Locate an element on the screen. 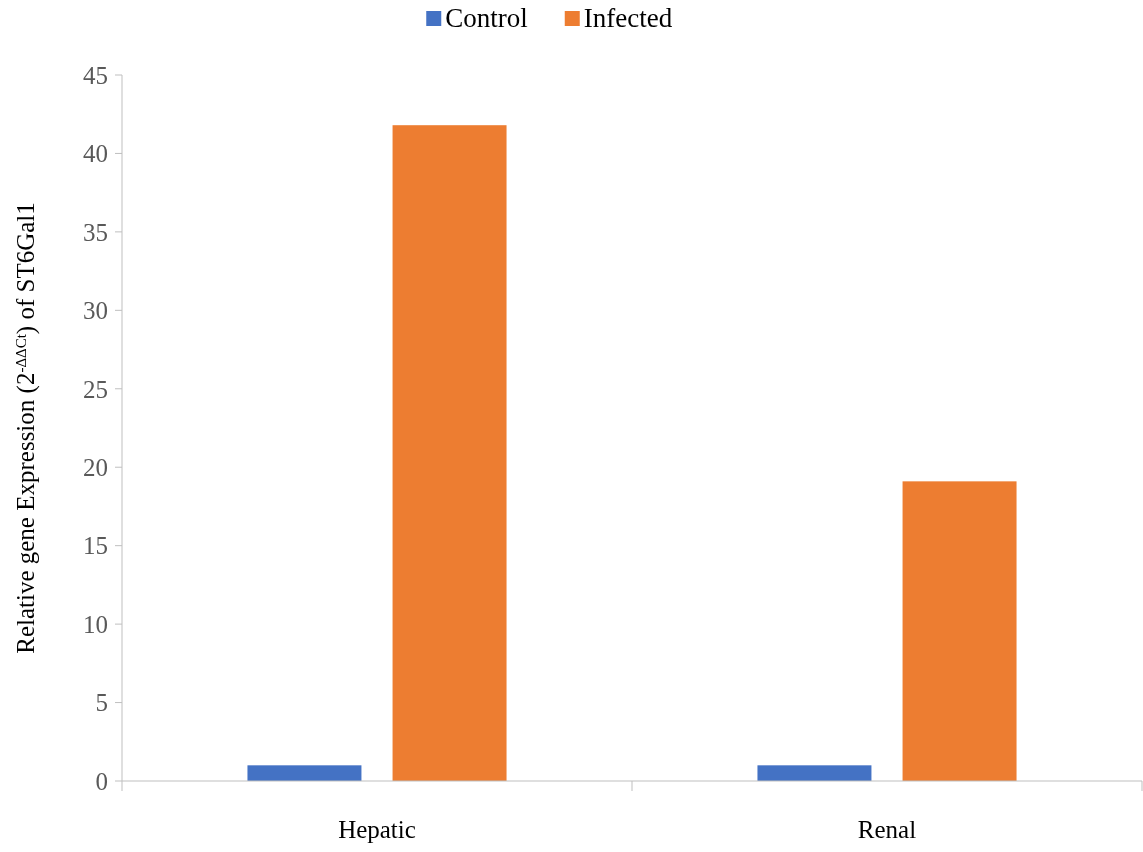  y-tick-label: 30 is located at coordinates (95, 311).